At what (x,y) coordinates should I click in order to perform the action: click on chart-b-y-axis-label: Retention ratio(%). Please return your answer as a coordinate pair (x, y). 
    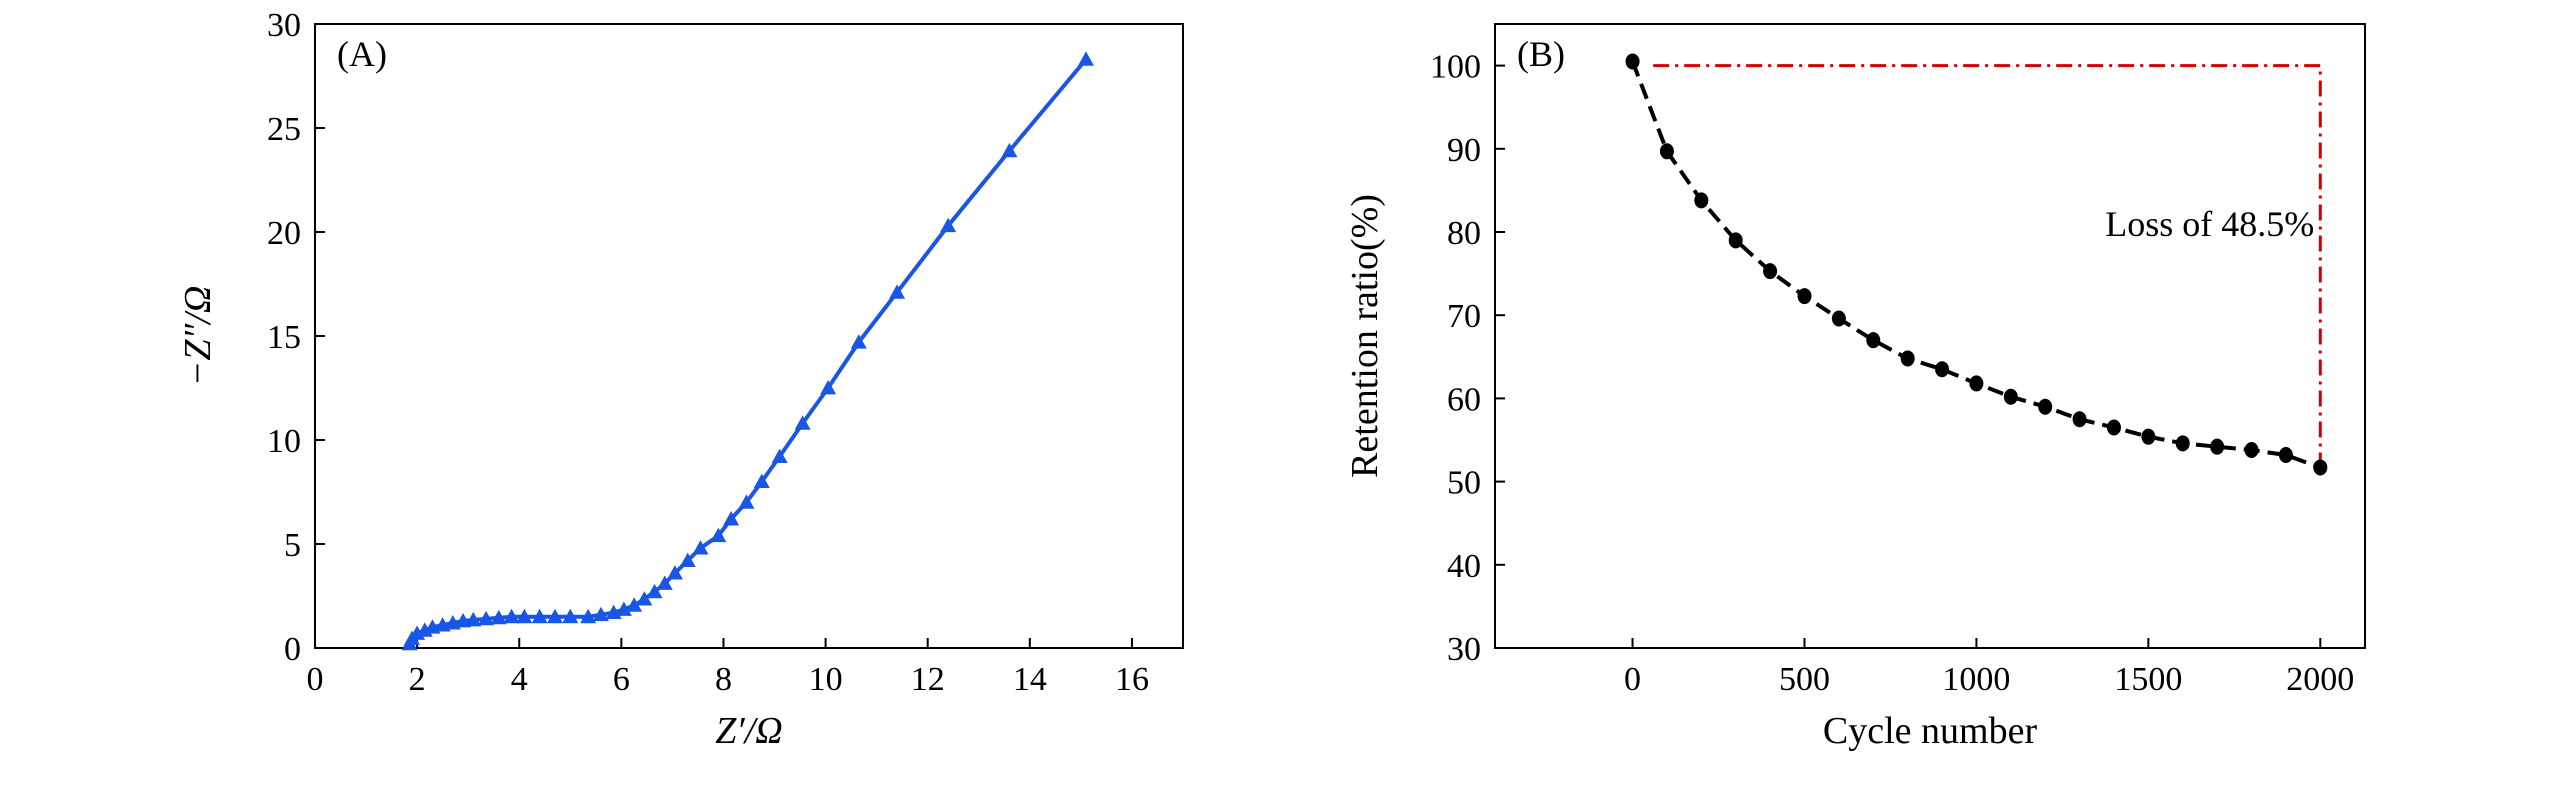
    Looking at the image, I should click on (1365, 336).